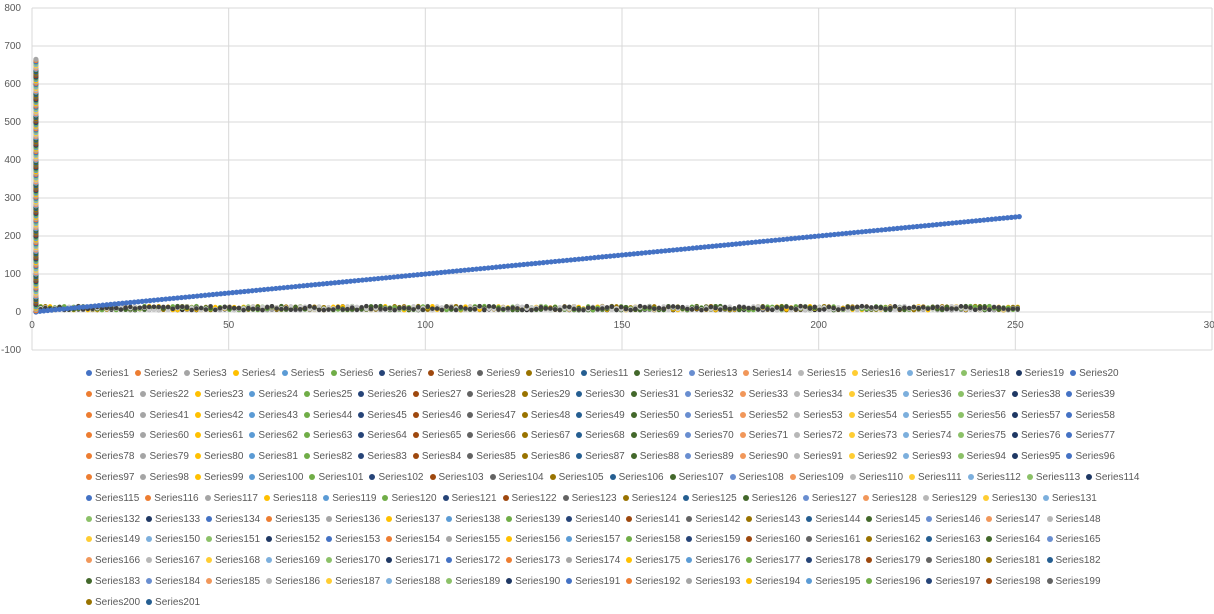  Describe the element at coordinates (838, 581) in the screenshot. I see `legend-label: Series195` at that location.